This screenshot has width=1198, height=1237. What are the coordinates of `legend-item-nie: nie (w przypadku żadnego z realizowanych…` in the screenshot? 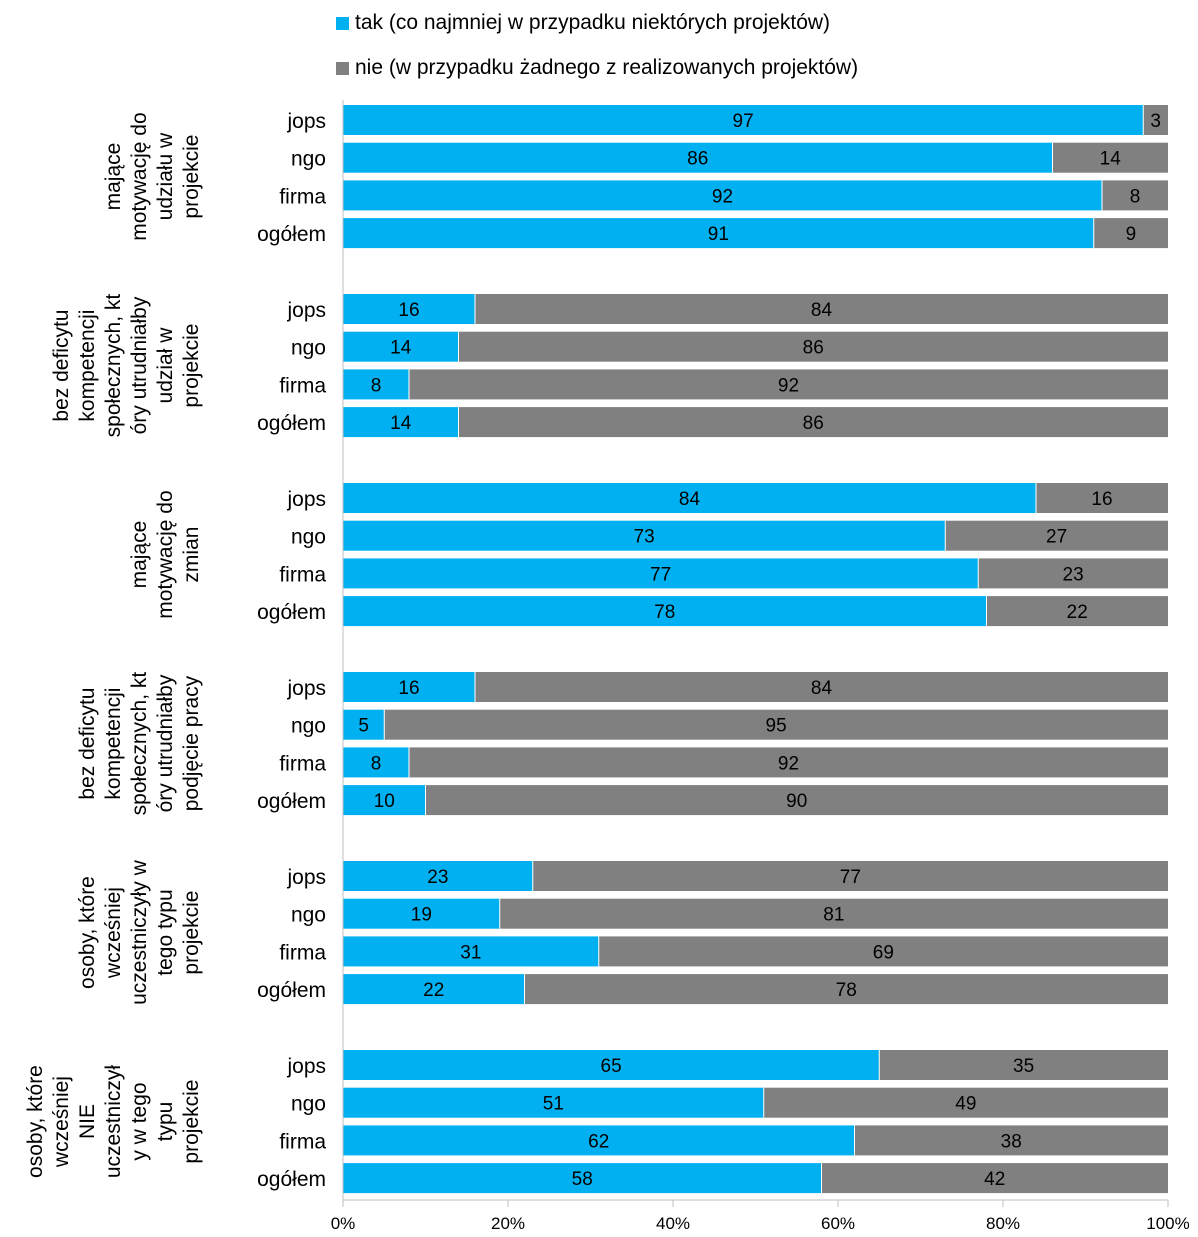 It's located at (597, 68).